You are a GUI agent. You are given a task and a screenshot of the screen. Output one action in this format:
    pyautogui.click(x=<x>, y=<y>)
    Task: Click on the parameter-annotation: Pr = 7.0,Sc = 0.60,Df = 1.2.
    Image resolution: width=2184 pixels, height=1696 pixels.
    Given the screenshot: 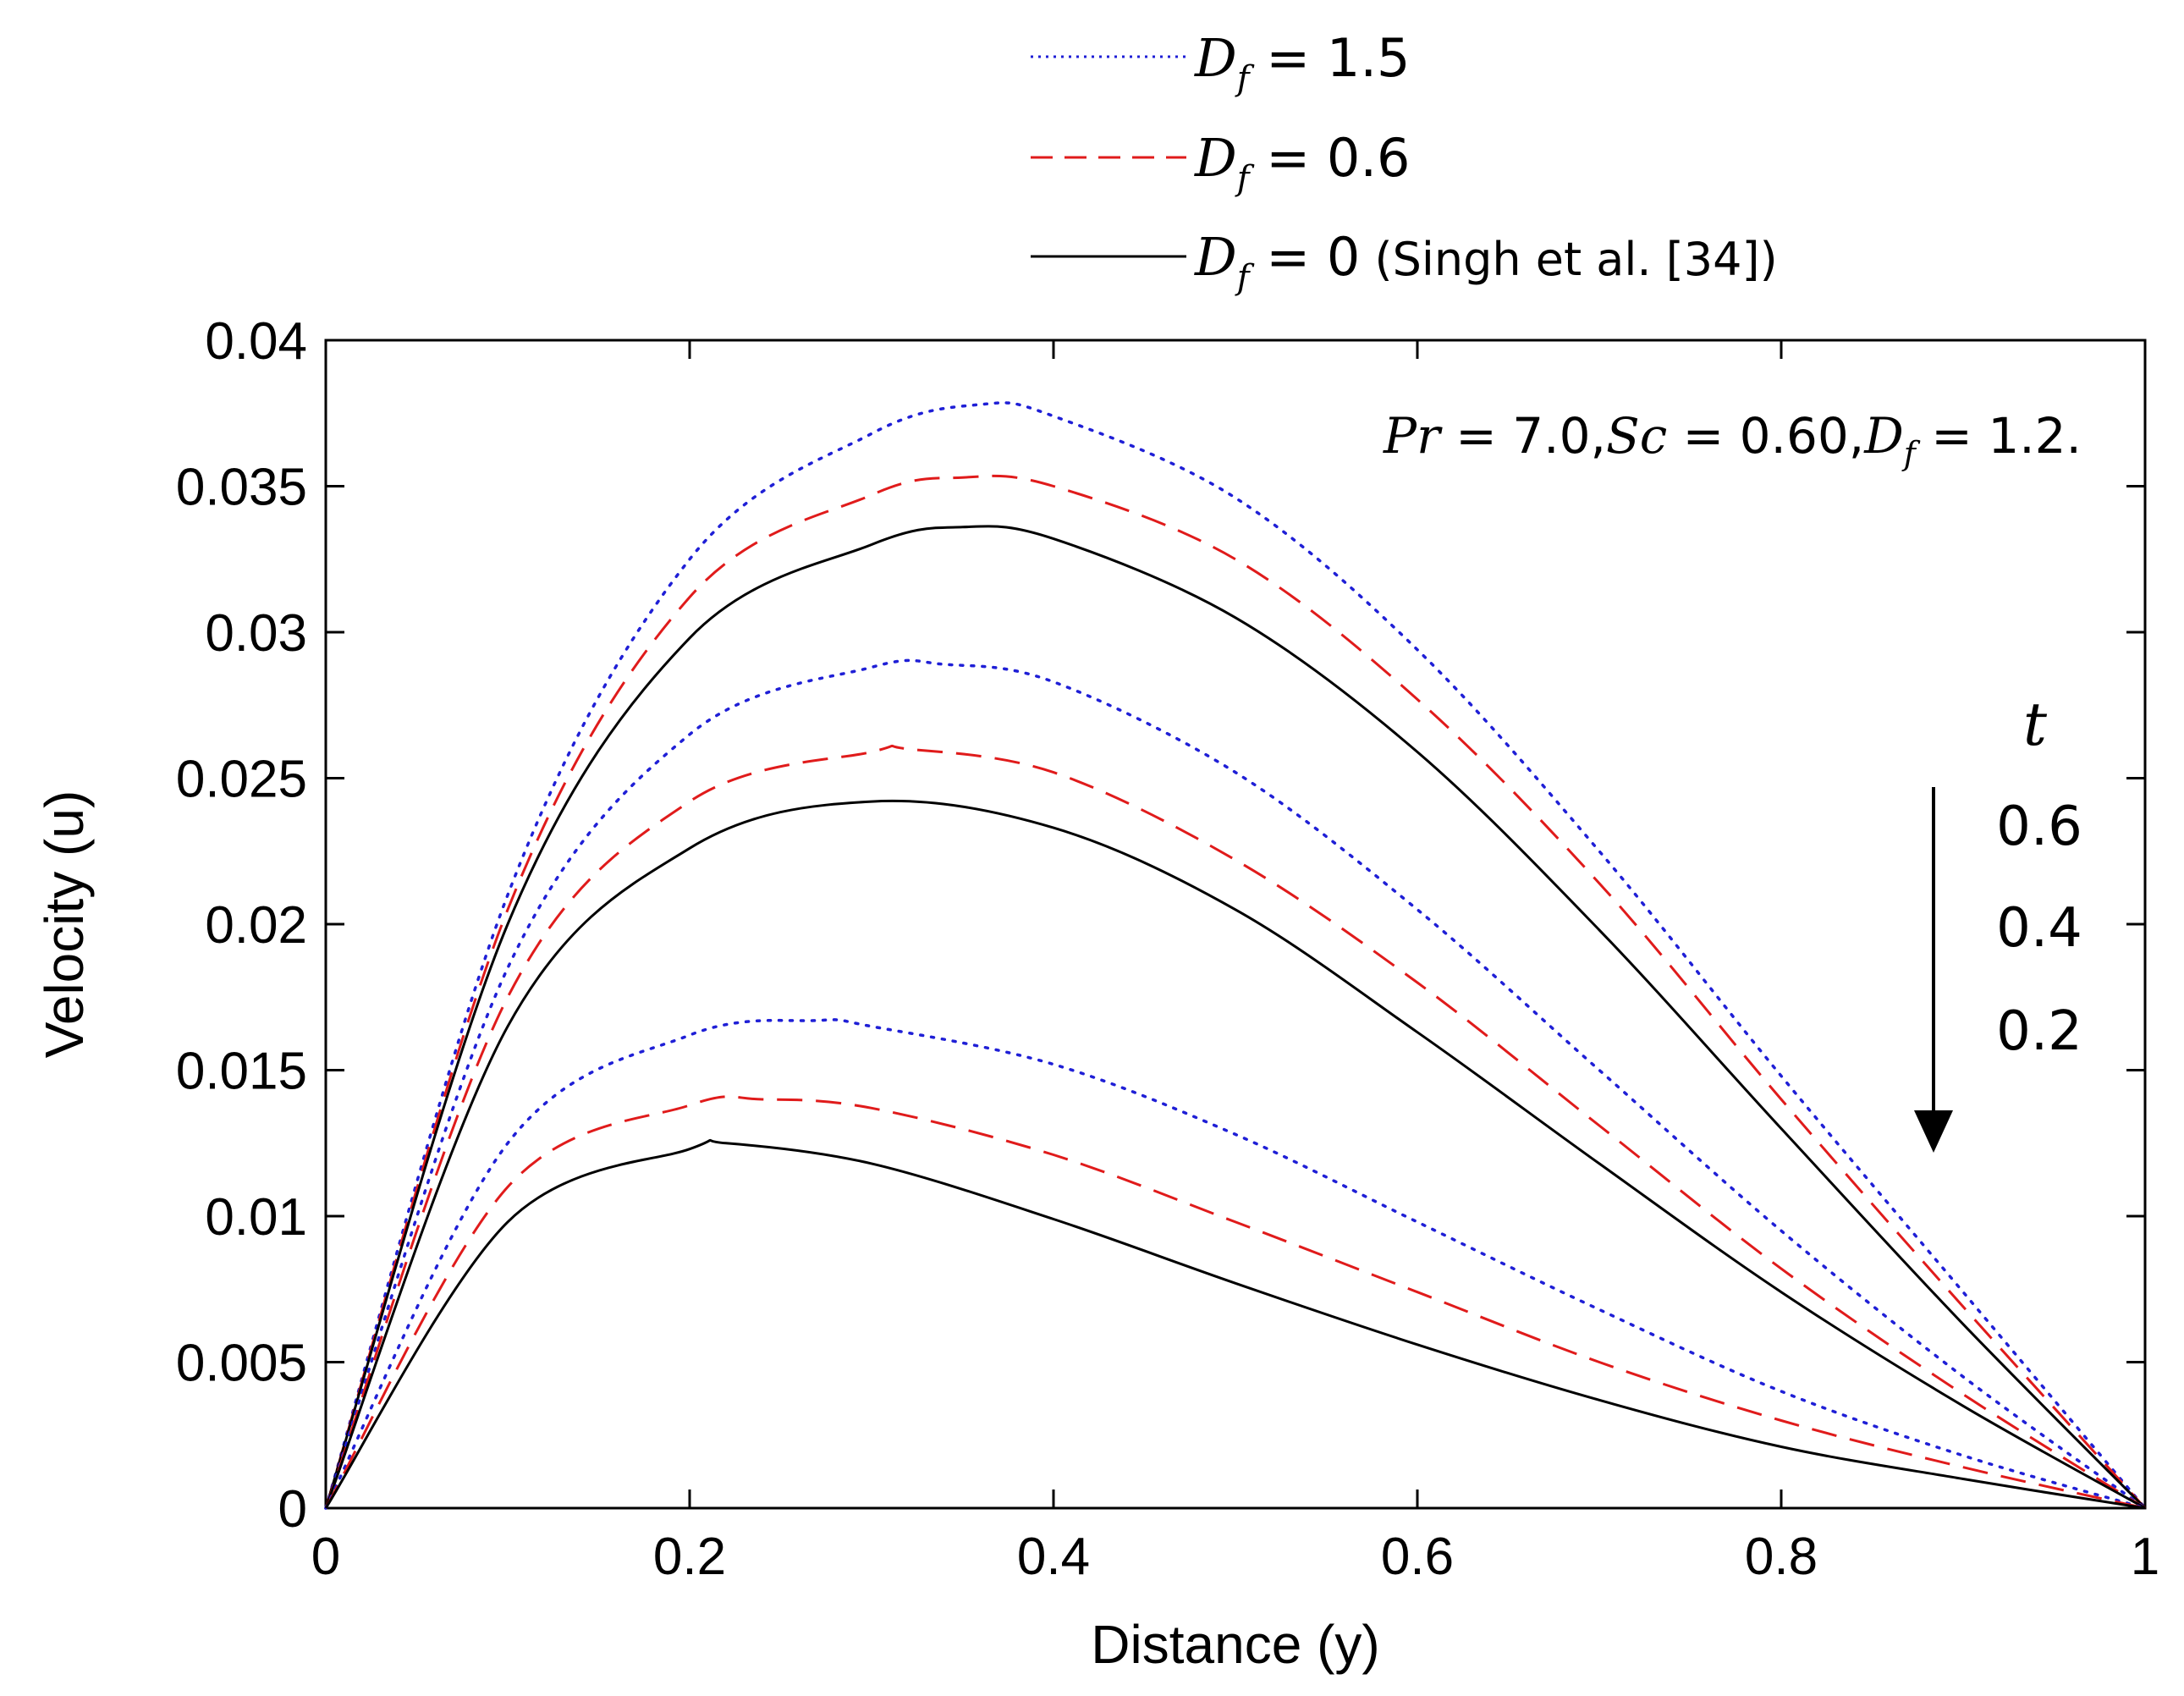 What is the action you would take?
    pyautogui.click(x=1733, y=440)
    